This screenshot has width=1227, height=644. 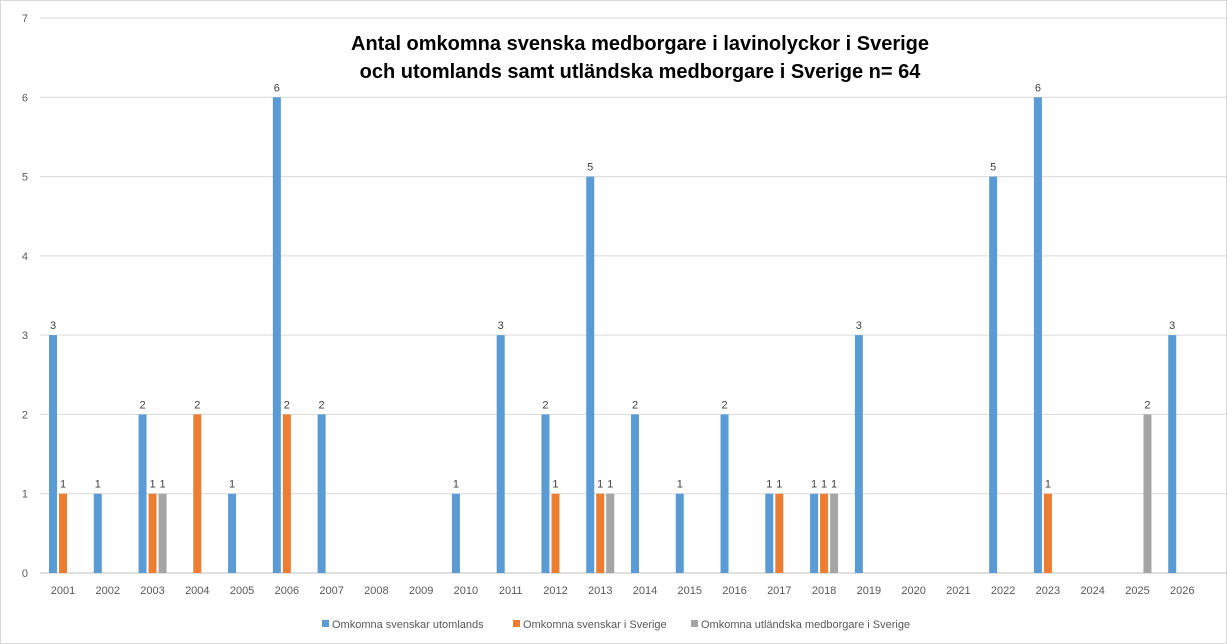 What do you see at coordinates (466, 591) in the screenshot?
I see `x-tick-label: 2010` at bounding box center [466, 591].